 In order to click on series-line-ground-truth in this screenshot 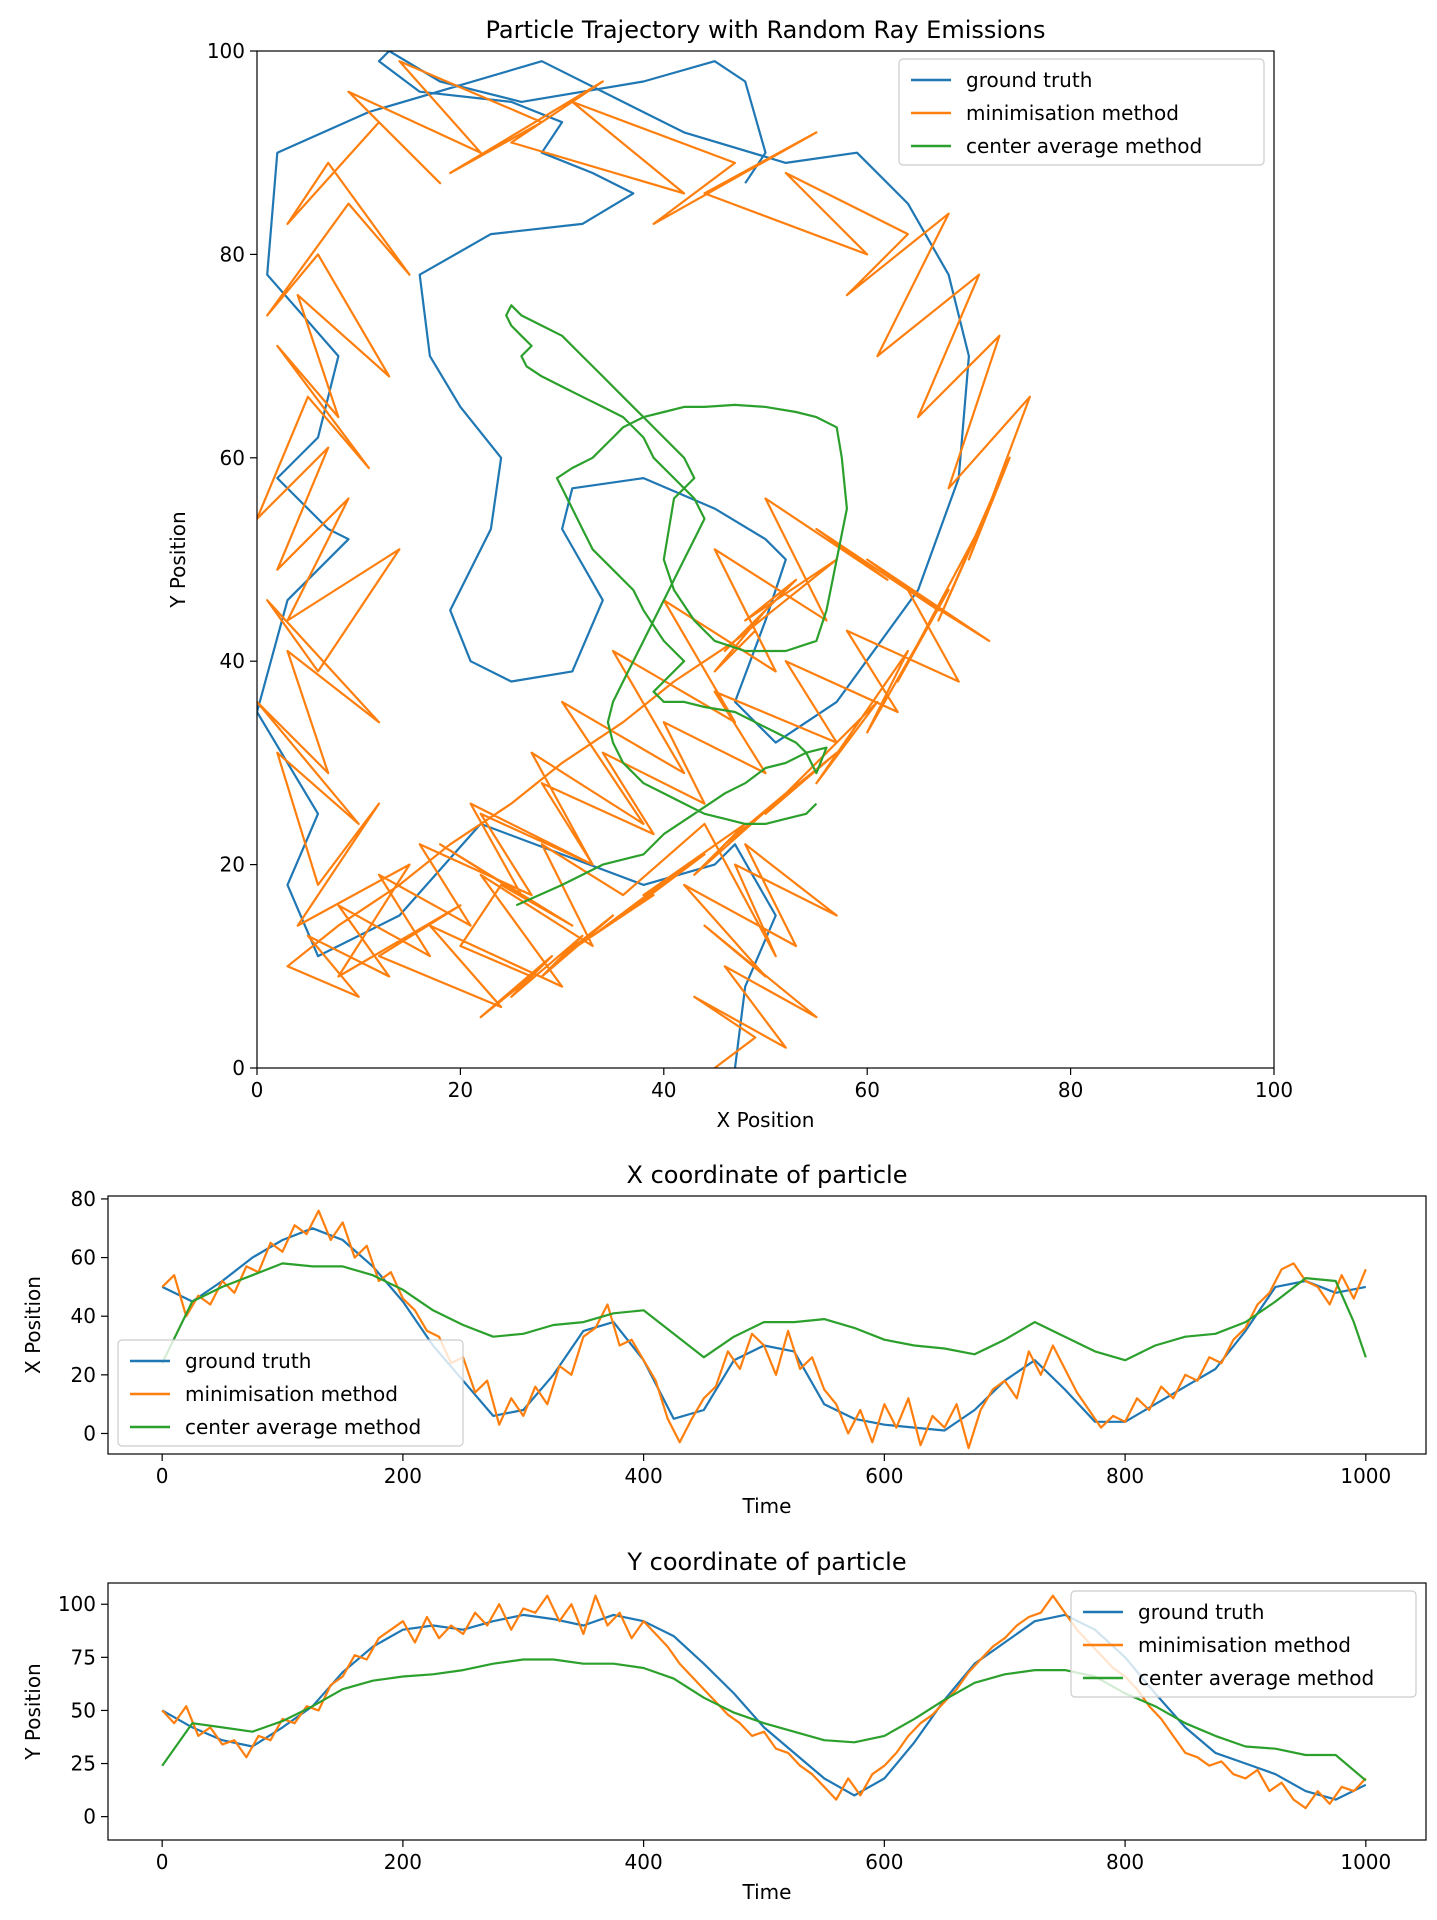, I will do `click(764, 1707)`.